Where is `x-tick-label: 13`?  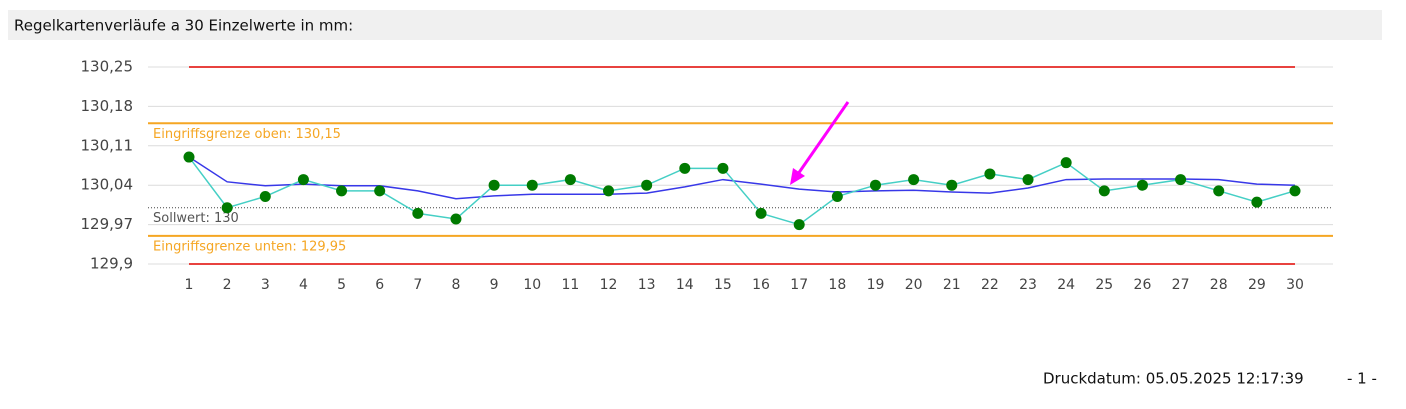
x-tick-label: 13 is located at coordinates (647, 285).